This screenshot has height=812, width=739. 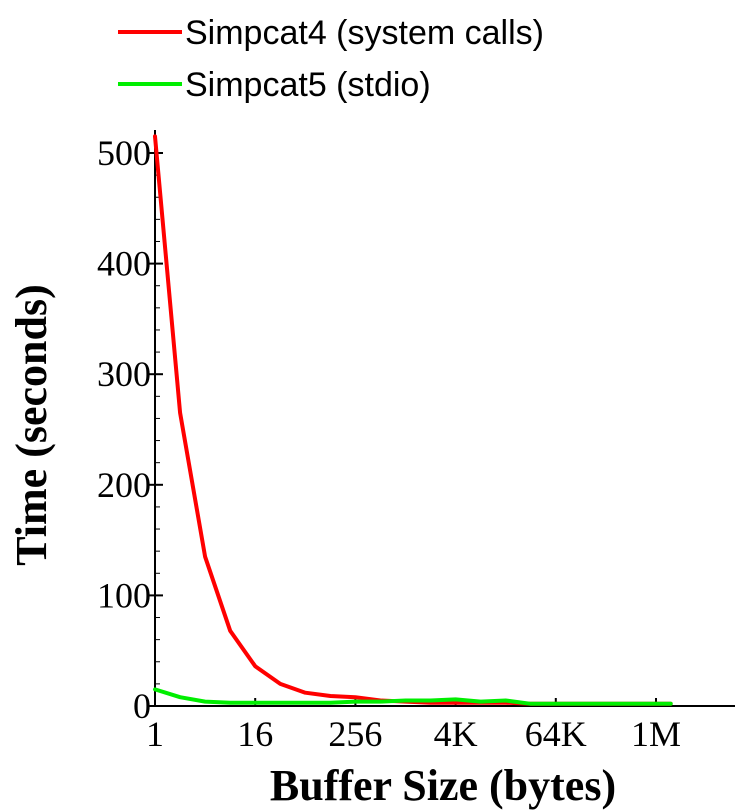 I want to click on legend-label-simpcat4: Simpcat4 (system calls), so click(x=364, y=33).